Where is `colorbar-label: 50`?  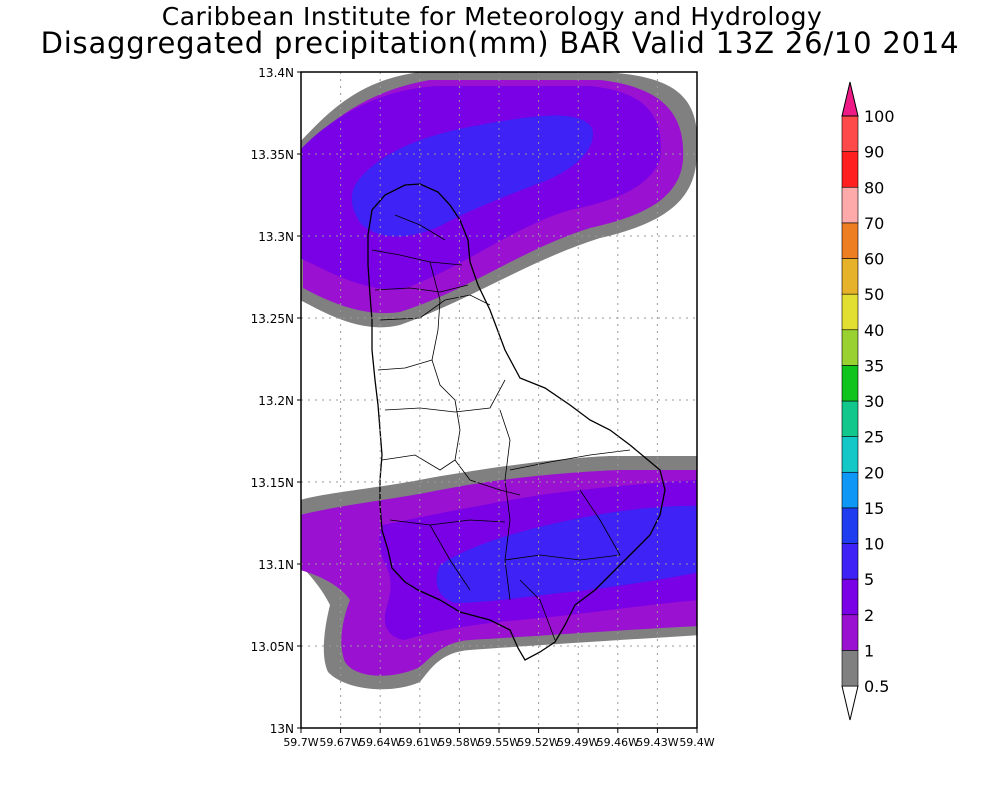
colorbar-label: 50 is located at coordinates (874, 294).